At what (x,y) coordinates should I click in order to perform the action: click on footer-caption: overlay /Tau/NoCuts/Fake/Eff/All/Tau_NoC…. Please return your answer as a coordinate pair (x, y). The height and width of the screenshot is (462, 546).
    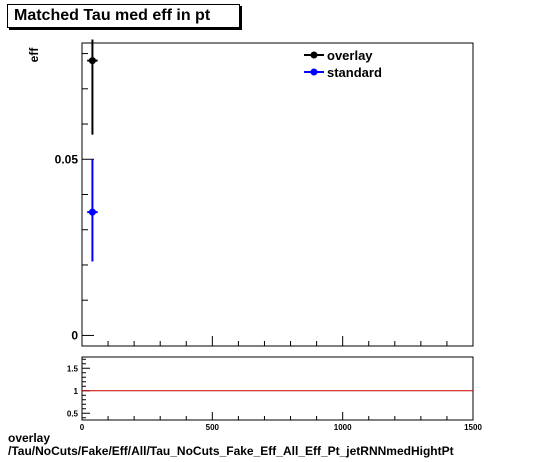
    Looking at the image, I should click on (231, 445).